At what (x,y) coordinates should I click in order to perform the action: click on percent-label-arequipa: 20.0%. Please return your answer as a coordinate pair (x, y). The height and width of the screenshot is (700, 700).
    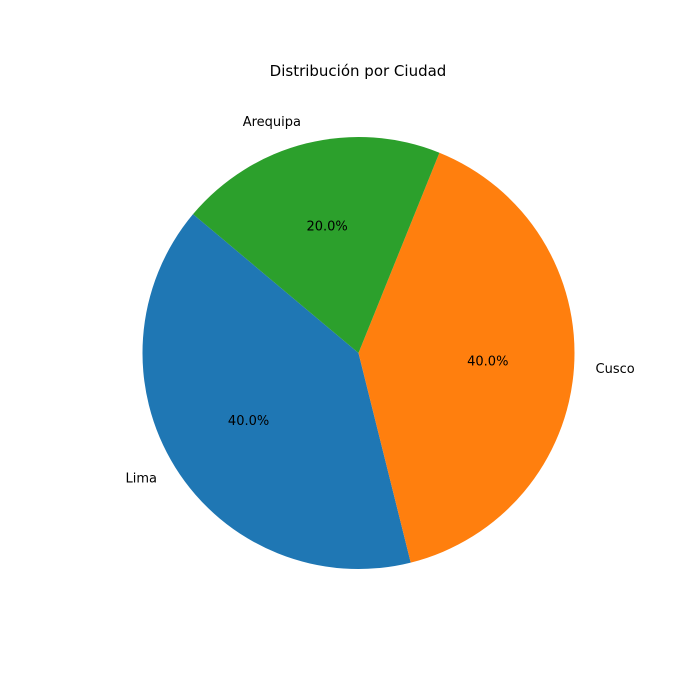
    Looking at the image, I should click on (326, 227).